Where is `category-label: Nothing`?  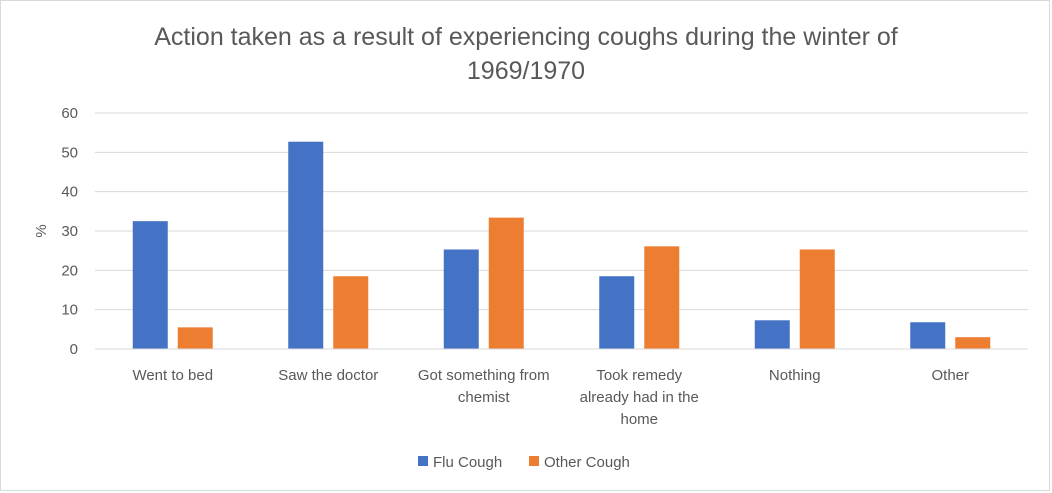
category-label: Nothing is located at coordinates (795, 375).